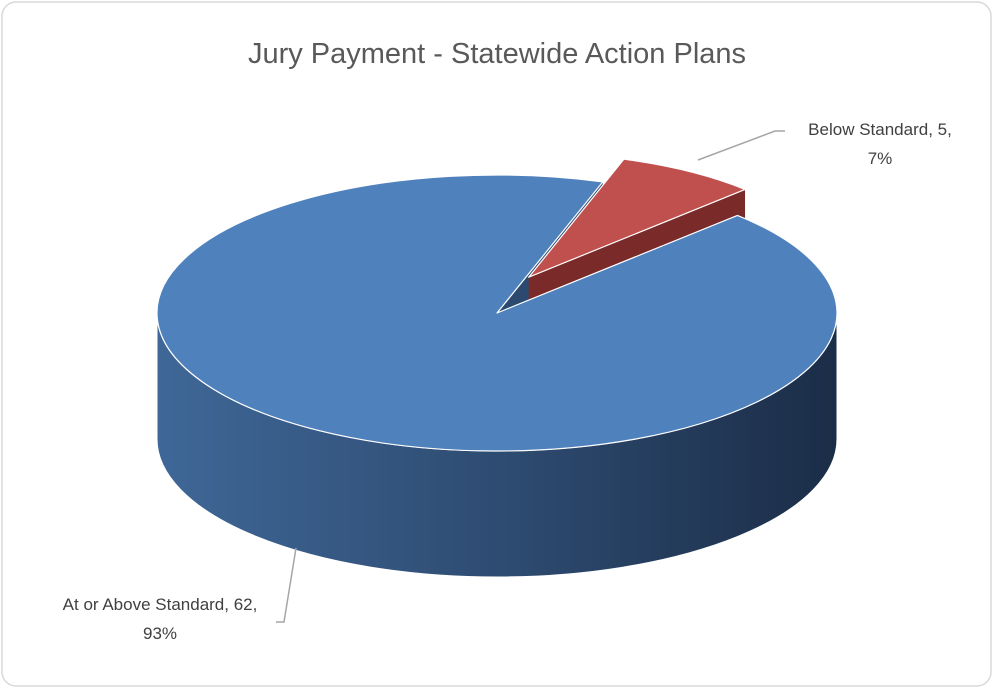  Describe the element at coordinates (880, 129) in the screenshot. I see `label-line: Below Standard, 5,` at that location.